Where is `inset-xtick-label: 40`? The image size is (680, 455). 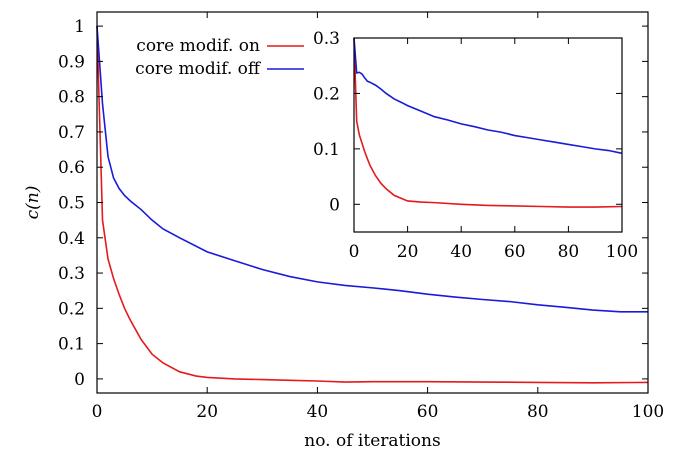
inset-xtick-label: 40 is located at coordinates (461, 252).